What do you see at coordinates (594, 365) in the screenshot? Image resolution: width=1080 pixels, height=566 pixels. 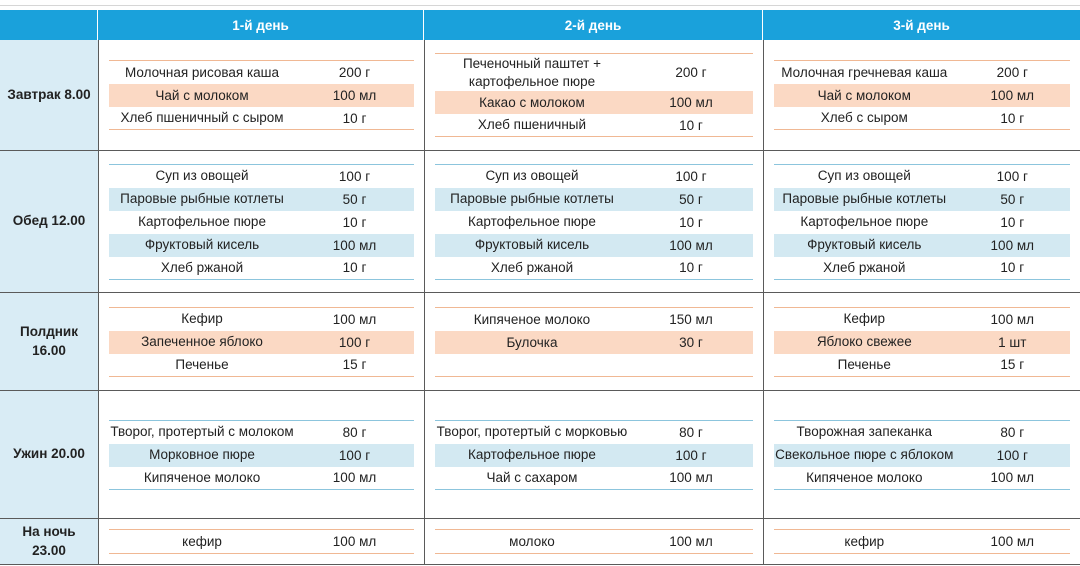 I see `dish-row` at bounding box center [594, 365].